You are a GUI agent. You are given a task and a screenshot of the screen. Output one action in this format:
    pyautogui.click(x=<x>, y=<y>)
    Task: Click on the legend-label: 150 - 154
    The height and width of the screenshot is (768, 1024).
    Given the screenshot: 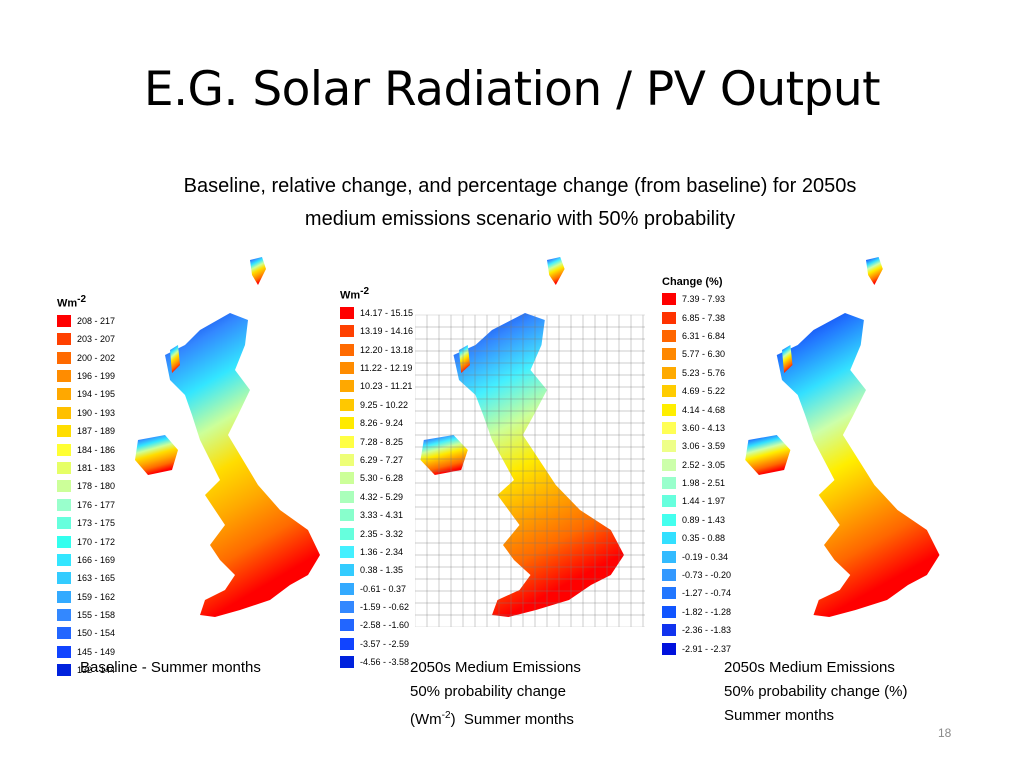 What is the action you would take?
    pyautogui.click(x=96, y=633)
    